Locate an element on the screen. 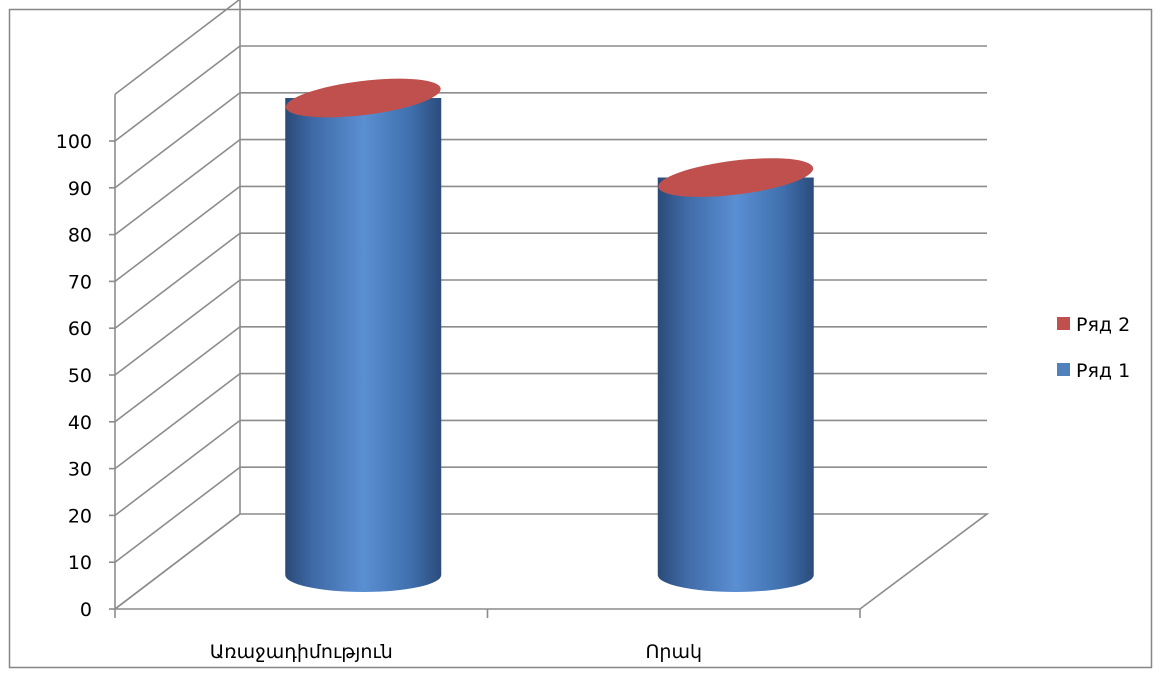 The width and height of the screenshot is (1161, 677). y-tick-label: 80 is located at coordinates (80, 236).